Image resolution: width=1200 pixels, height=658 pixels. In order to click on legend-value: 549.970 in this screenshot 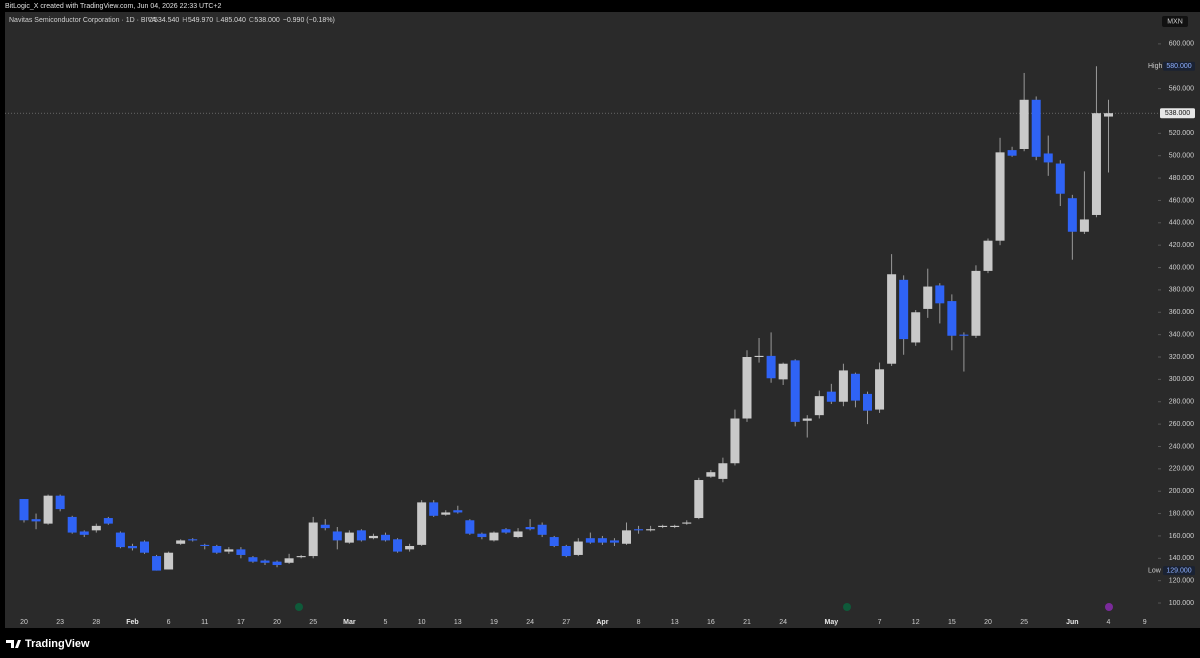, I will do `click(200, 20)`.